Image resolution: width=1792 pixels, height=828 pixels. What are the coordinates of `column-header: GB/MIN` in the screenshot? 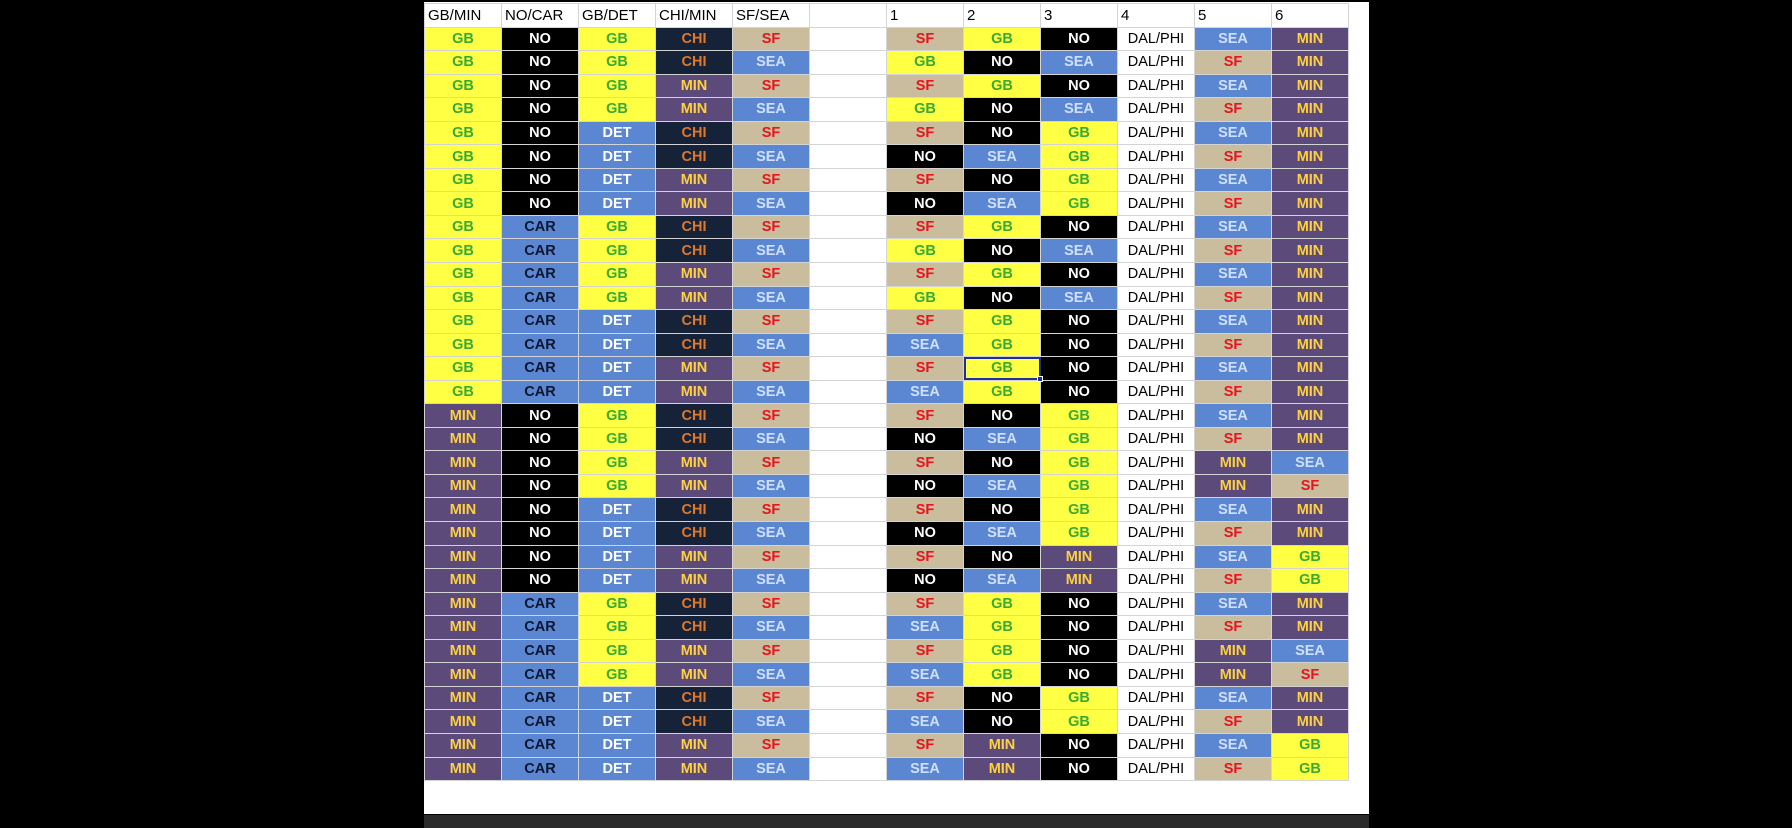 It's located at (463, 15).